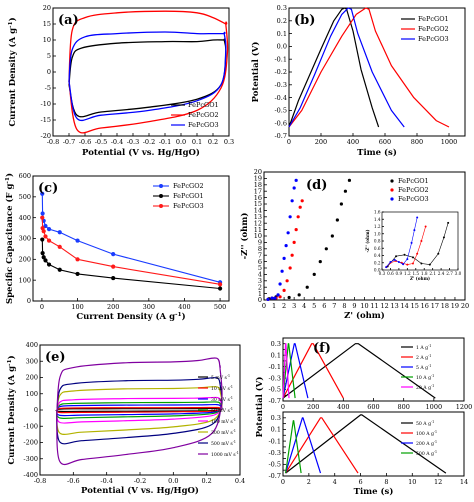 Image resolution: width=474 pixels, height=502 pixels. Describe the element at coordinates (435, 306) in the screenshot. I see `x-tick-label: 17` at that location.